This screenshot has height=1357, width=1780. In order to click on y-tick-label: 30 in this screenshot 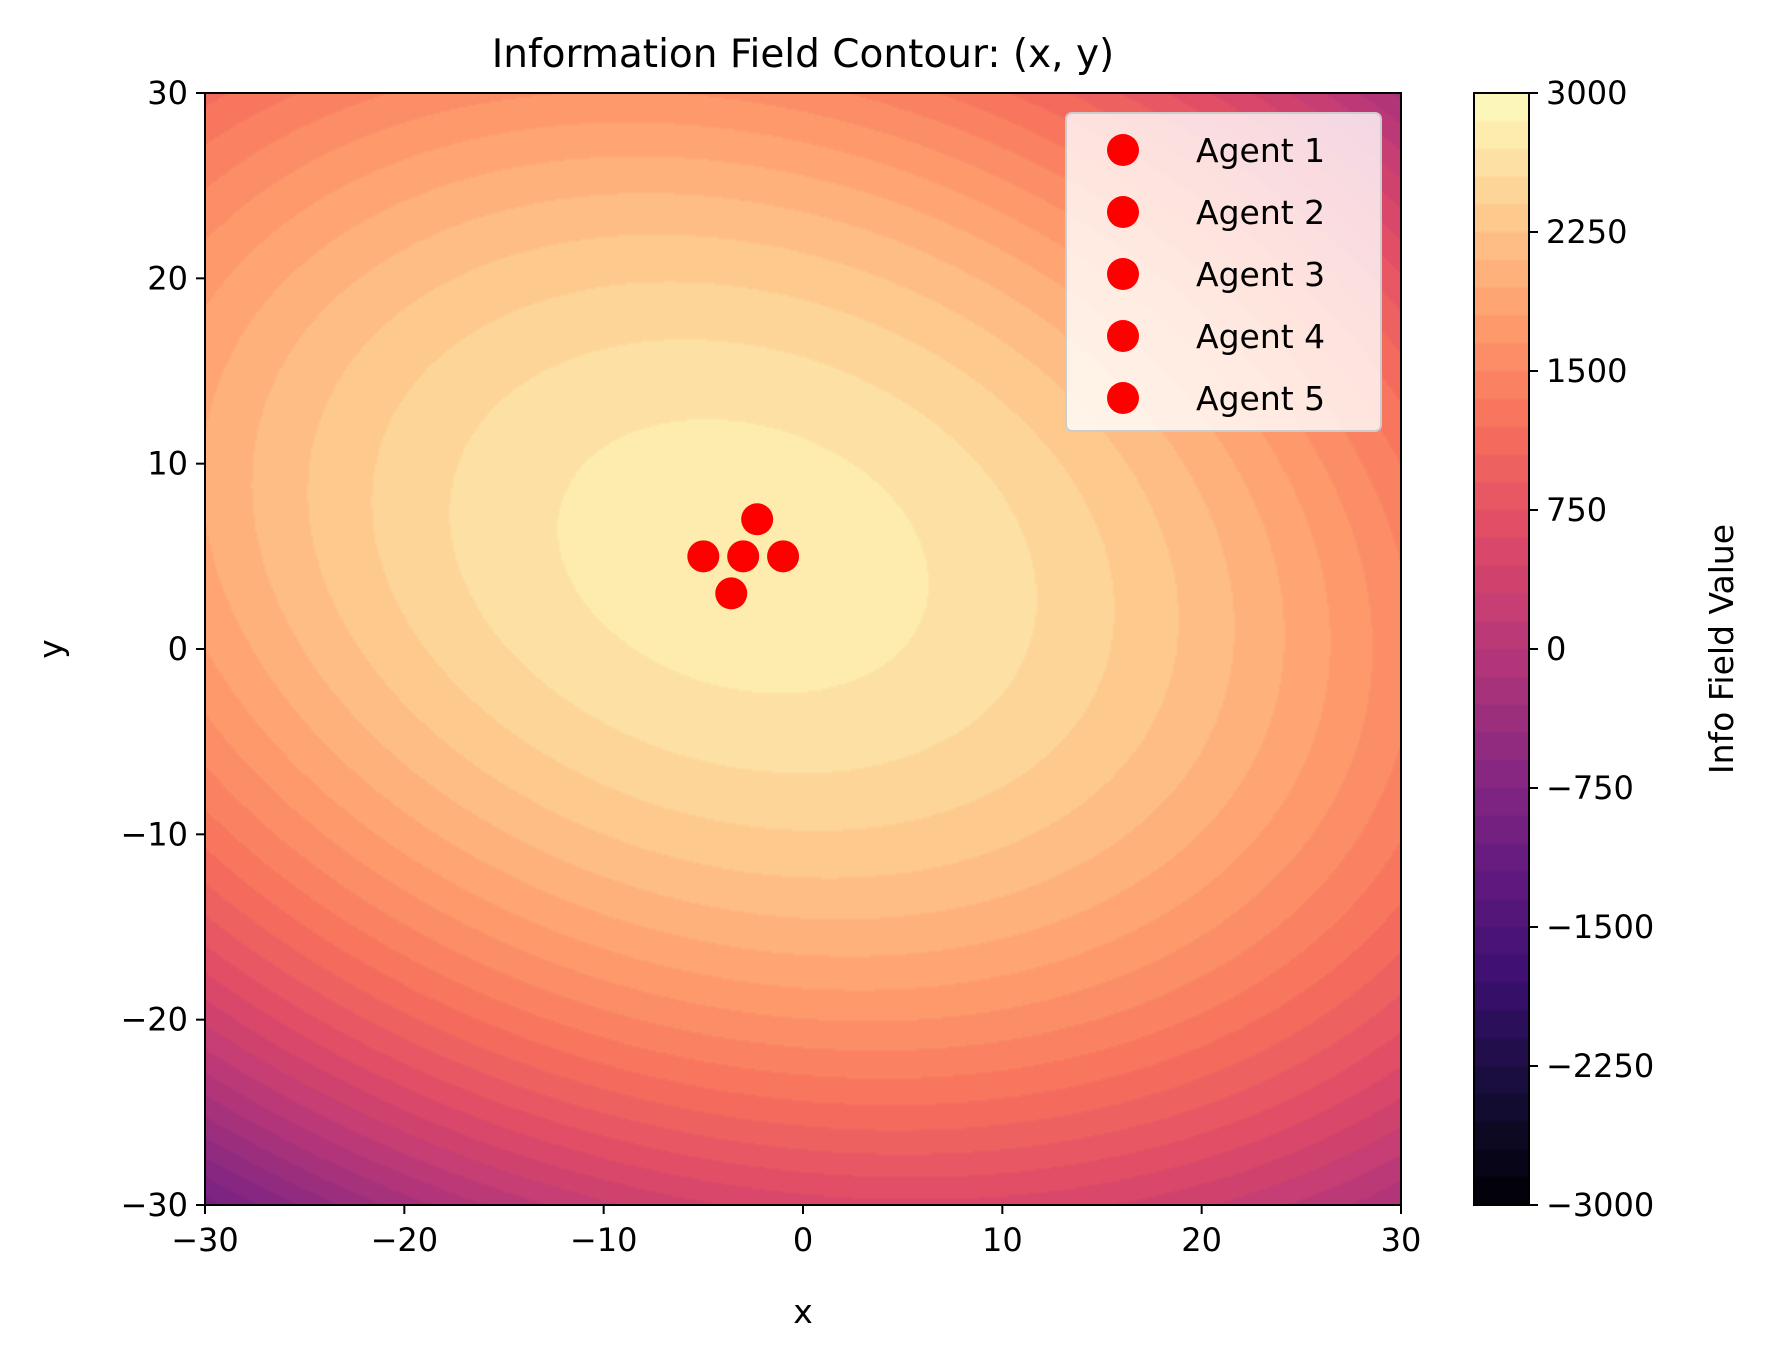, I will do `click(167, 93)`.